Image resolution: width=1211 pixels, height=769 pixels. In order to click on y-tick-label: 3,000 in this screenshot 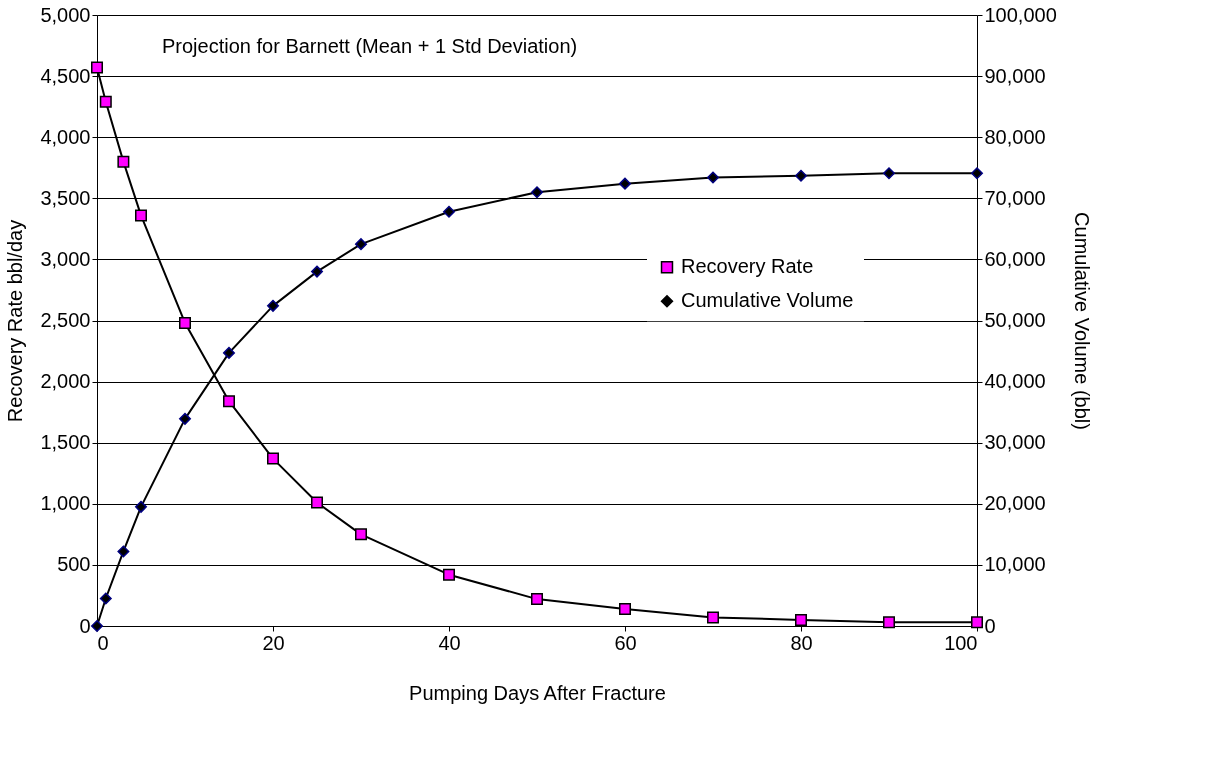, I will do `click(65, 258)`.